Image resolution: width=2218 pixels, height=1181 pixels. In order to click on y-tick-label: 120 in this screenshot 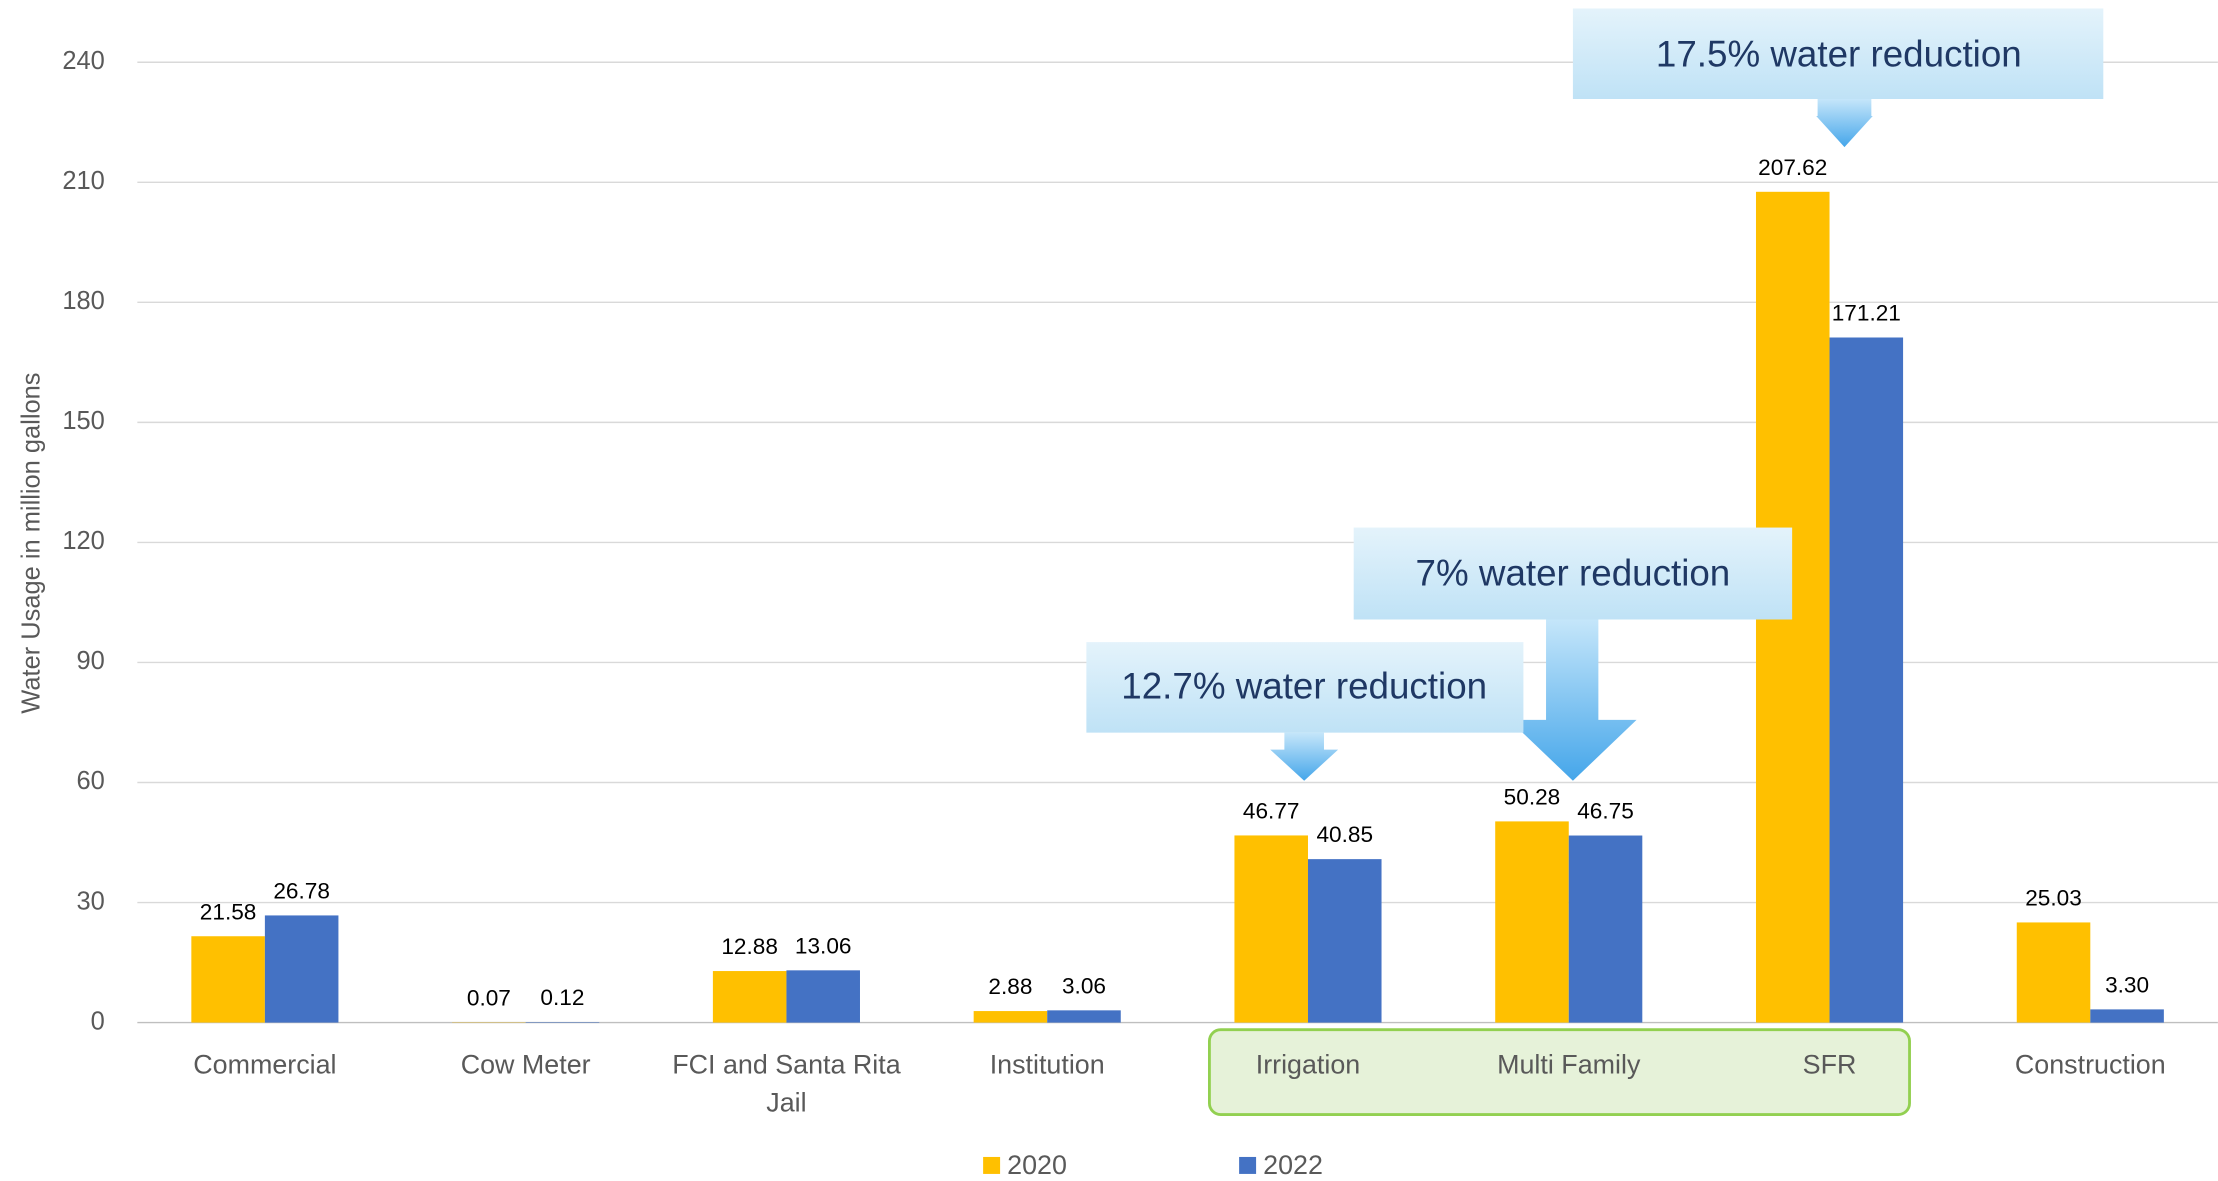, I will do `click(83, 541)`.